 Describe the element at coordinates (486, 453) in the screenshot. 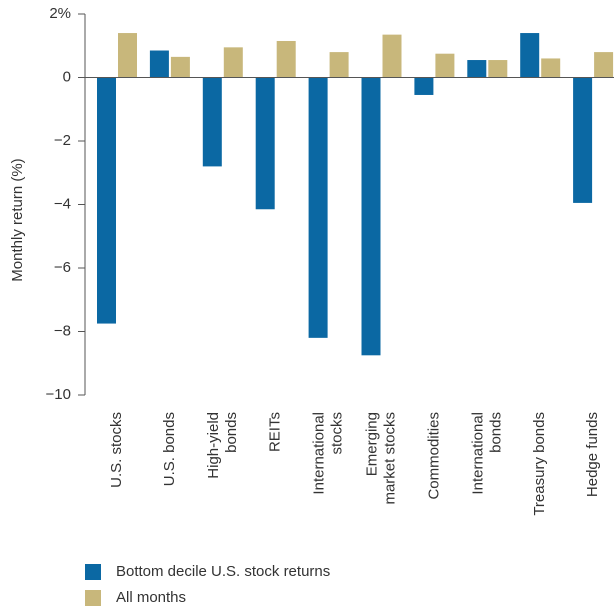

I see `x-tick-label: Internationalbonds` at that location.